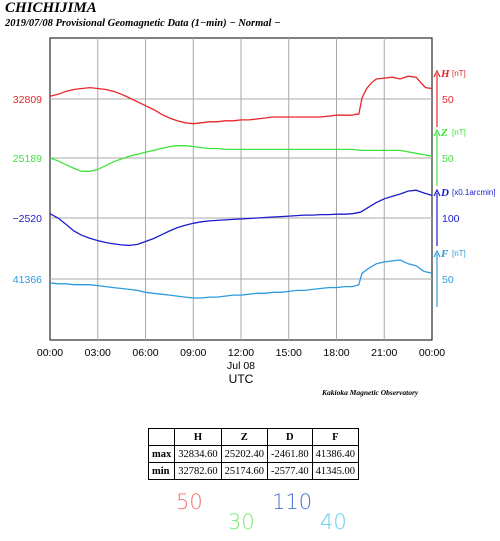 Image resolution: width=500 pixels, height=541 pixels. Describe the element at coordinates (98, 353) in the screenshot. I see `x-tick-label: 03:00` at that location.